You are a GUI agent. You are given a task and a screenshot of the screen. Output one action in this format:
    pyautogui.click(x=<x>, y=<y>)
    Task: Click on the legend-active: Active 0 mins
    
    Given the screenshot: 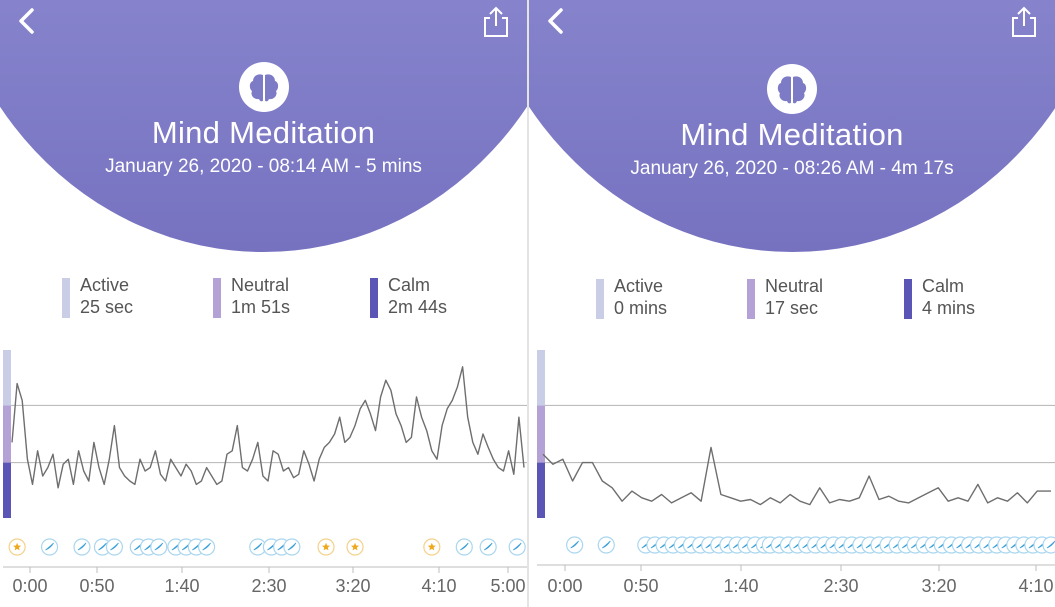 What is the action you would take?
    pyautogui.click(x=631, y=298)
    